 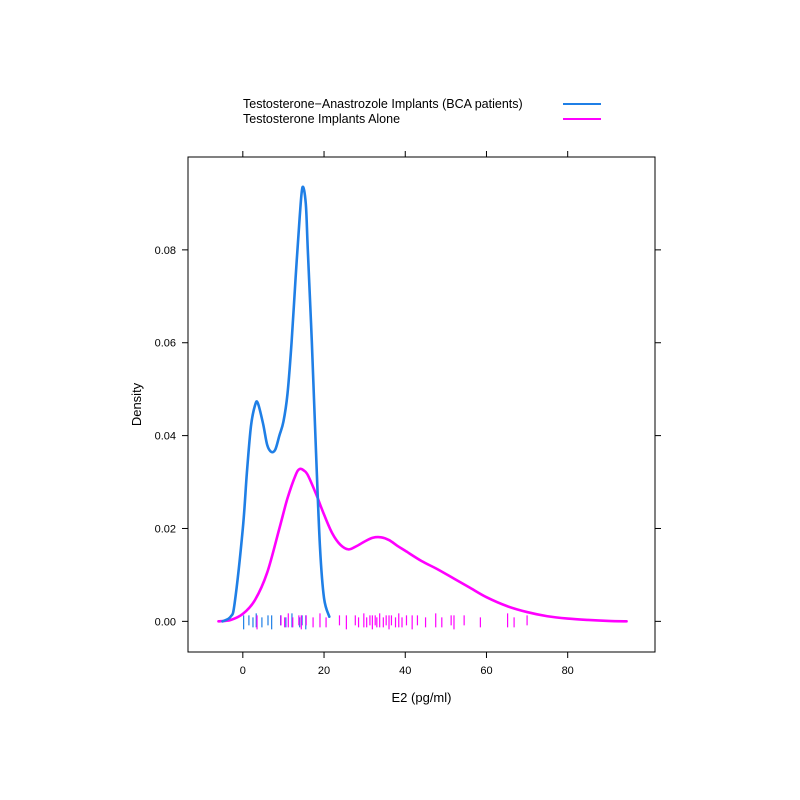 What do you see at coordinates (486, 671) in the screenshot?
I see `x-tick-label: 60` at bounding box center [486, 671].